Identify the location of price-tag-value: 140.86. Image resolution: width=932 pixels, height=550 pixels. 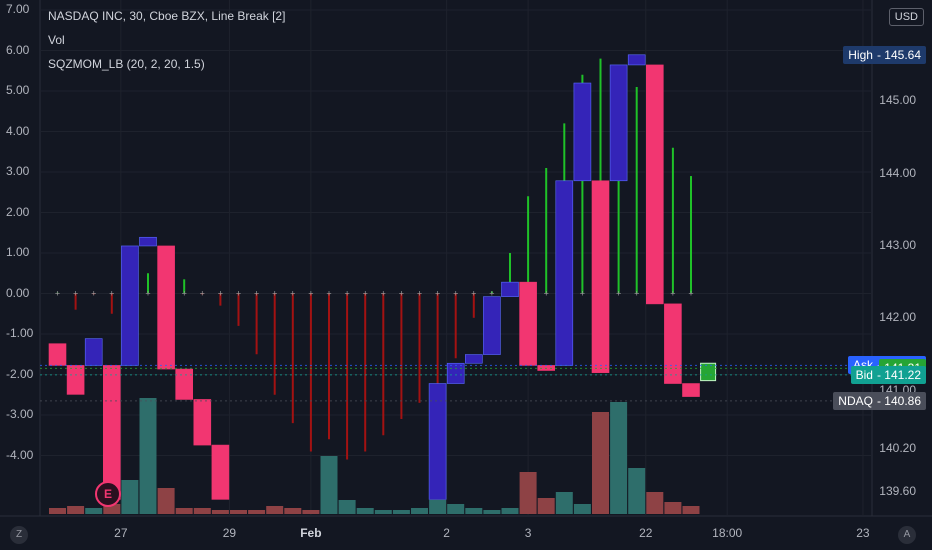
(902, 400).